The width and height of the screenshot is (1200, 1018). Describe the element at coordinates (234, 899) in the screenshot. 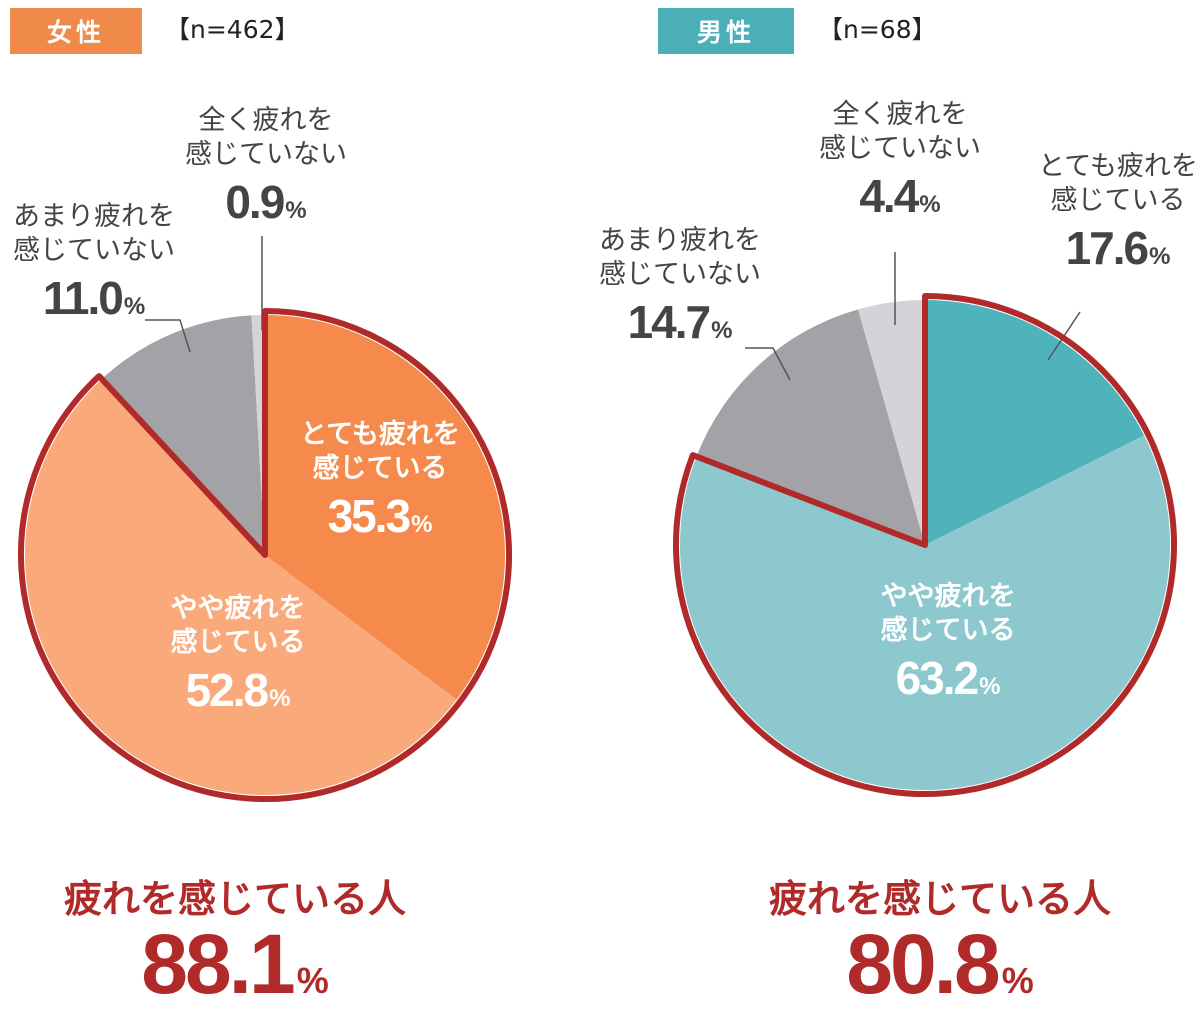

I see `women-summary-label: 疲れを感じている人` at that location.